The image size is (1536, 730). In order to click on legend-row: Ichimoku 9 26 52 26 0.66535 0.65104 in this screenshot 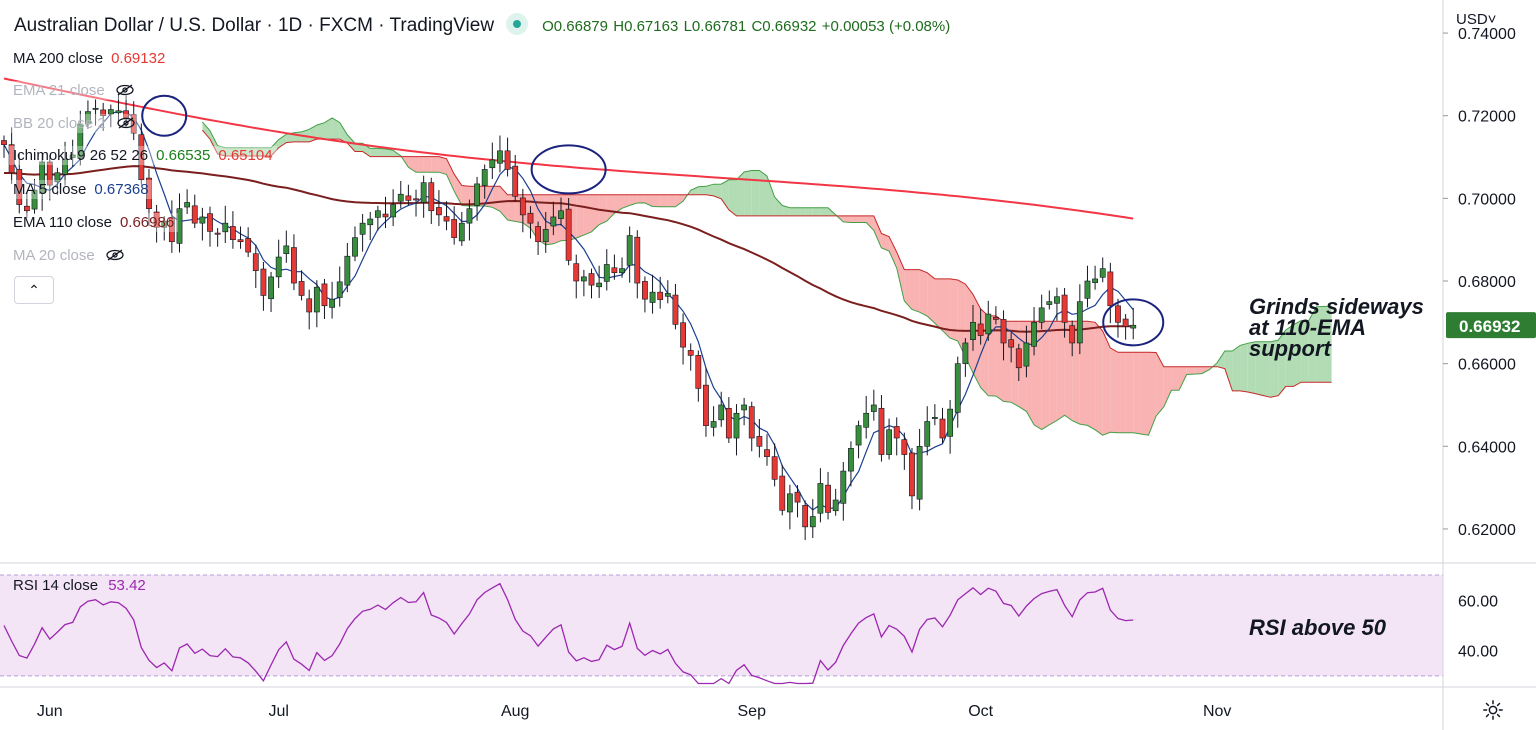, I will do `click(143, 155)`.